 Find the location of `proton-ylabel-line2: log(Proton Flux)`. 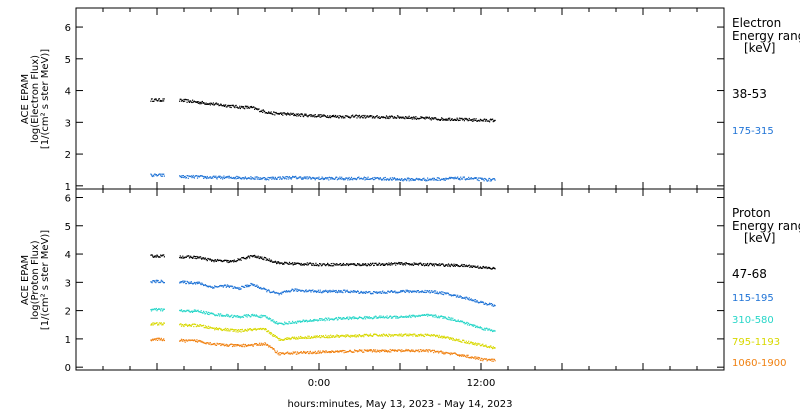

proton-ylabel-line2: log(Proton Flux) is located at coordinates (35, 279).